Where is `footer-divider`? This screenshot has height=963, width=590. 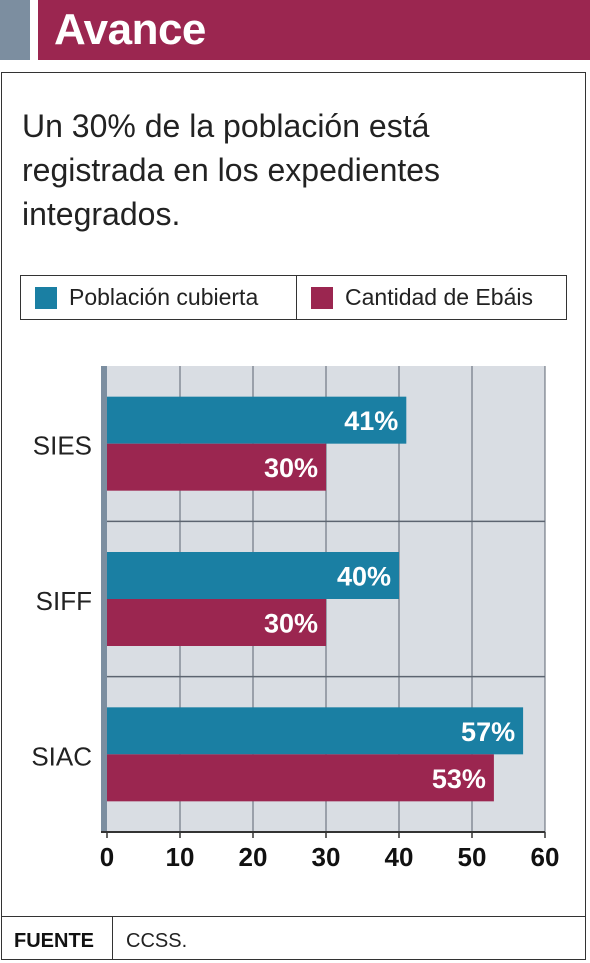 footer-divider is located at coordinates (112, 938).